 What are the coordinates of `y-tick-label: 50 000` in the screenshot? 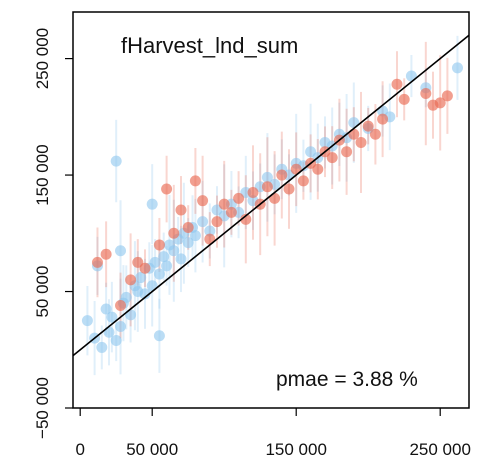 It's located at (42, 292).